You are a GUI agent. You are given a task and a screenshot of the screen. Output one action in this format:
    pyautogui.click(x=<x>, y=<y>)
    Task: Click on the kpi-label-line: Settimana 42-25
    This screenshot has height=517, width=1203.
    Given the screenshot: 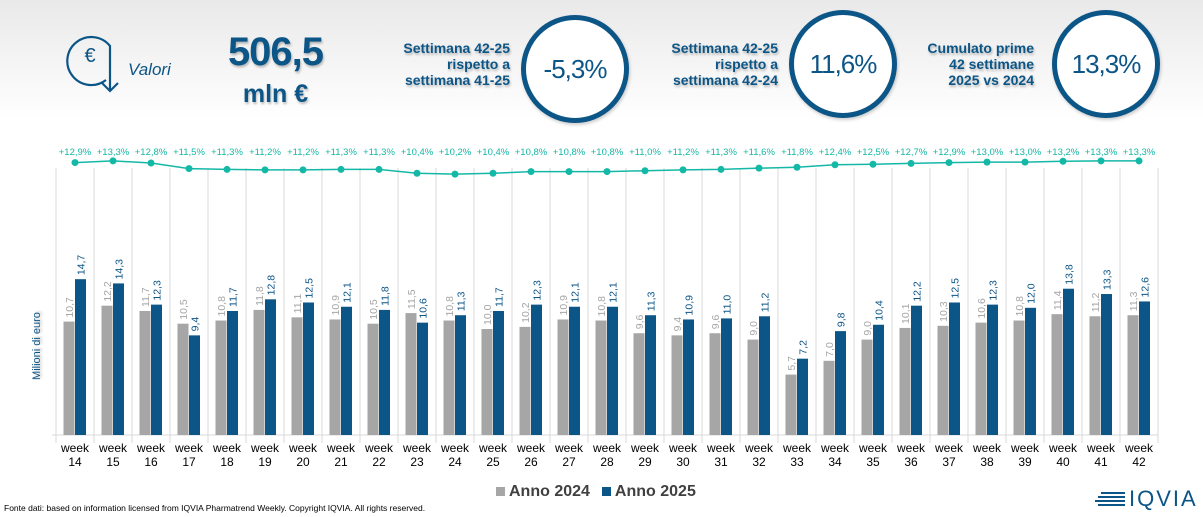 What is the action you would take?
    pyautogui.click(x=724, y=48)
    